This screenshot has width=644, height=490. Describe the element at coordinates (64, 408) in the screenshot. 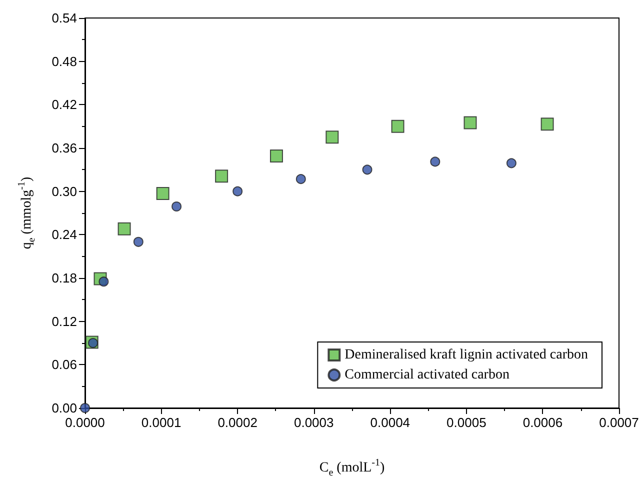

I see `y-tick-label: 0.00` at that location.